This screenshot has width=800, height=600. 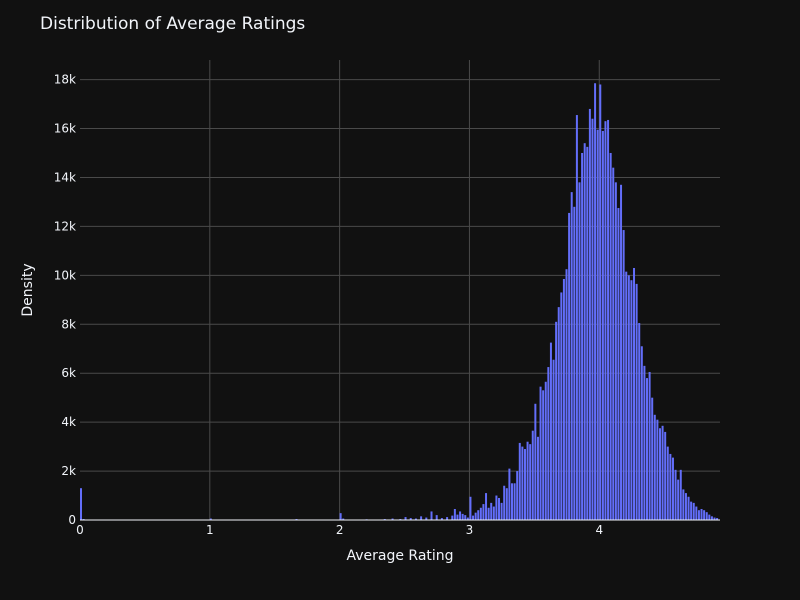 What do you see at coordinates (470, 530) in the screenshot?
I see `x-tick-label: 3` at bounding box center [470, 530].